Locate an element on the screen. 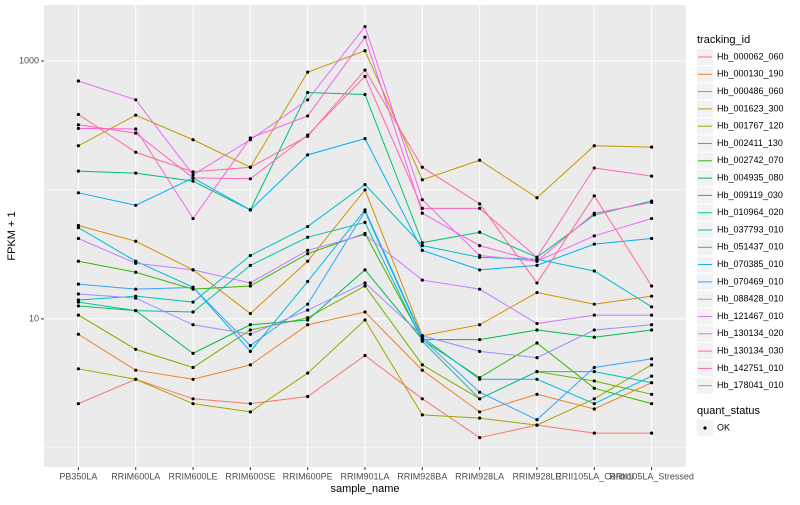  legend-label: Hb_002742_070 is located at coordinates (750, 160).